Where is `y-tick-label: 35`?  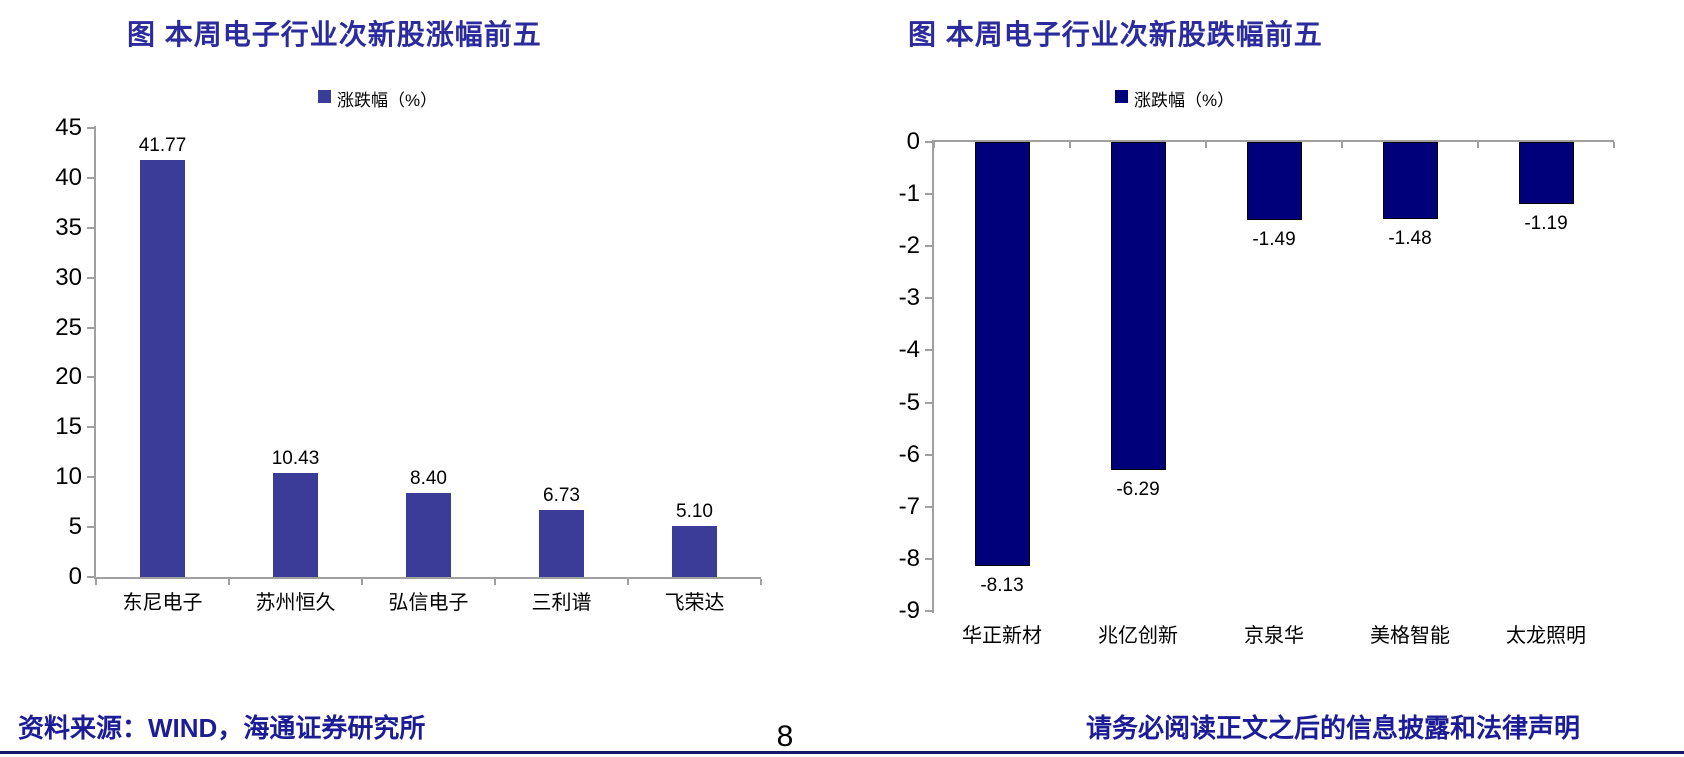
y-tick-label: 35 is located at coordinates (68, 227).